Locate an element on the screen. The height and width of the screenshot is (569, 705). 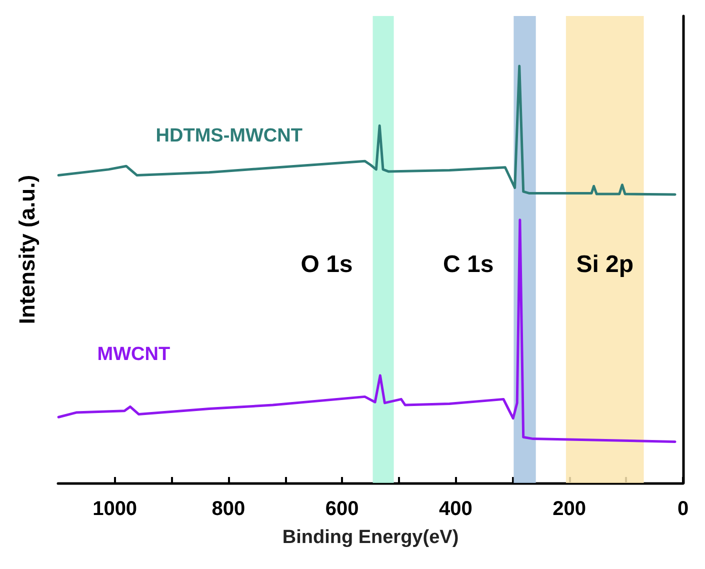
x-tick-label: 1000 is located at coordinates (115, 509).